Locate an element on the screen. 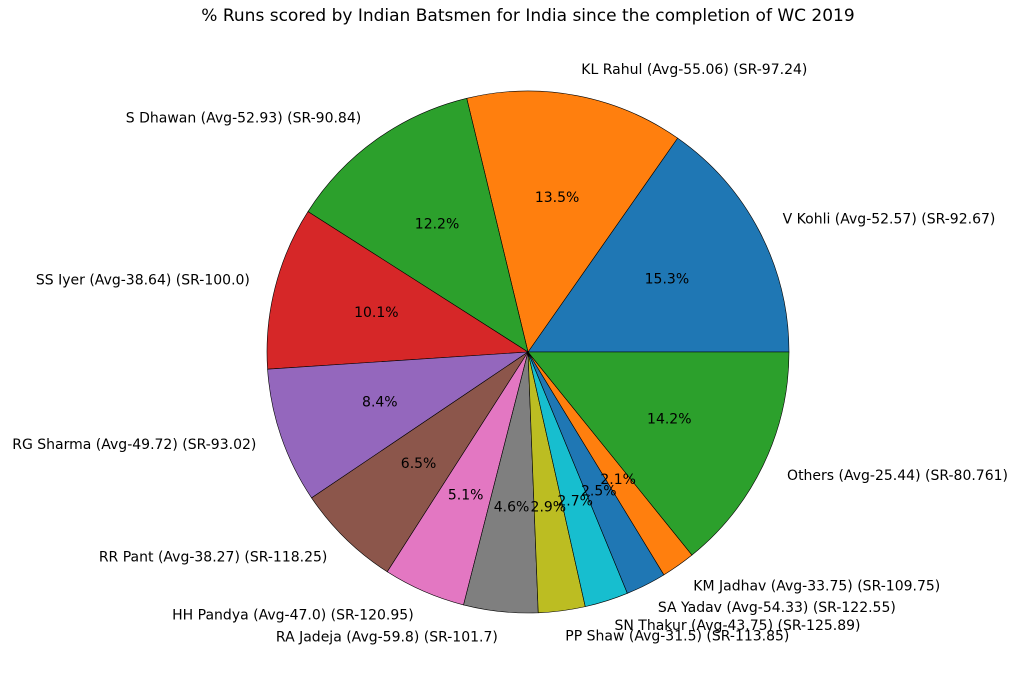  slice-label: S Dhawan (Avg-52.93) (SR-90.84) is located at coordinates (243, 118).